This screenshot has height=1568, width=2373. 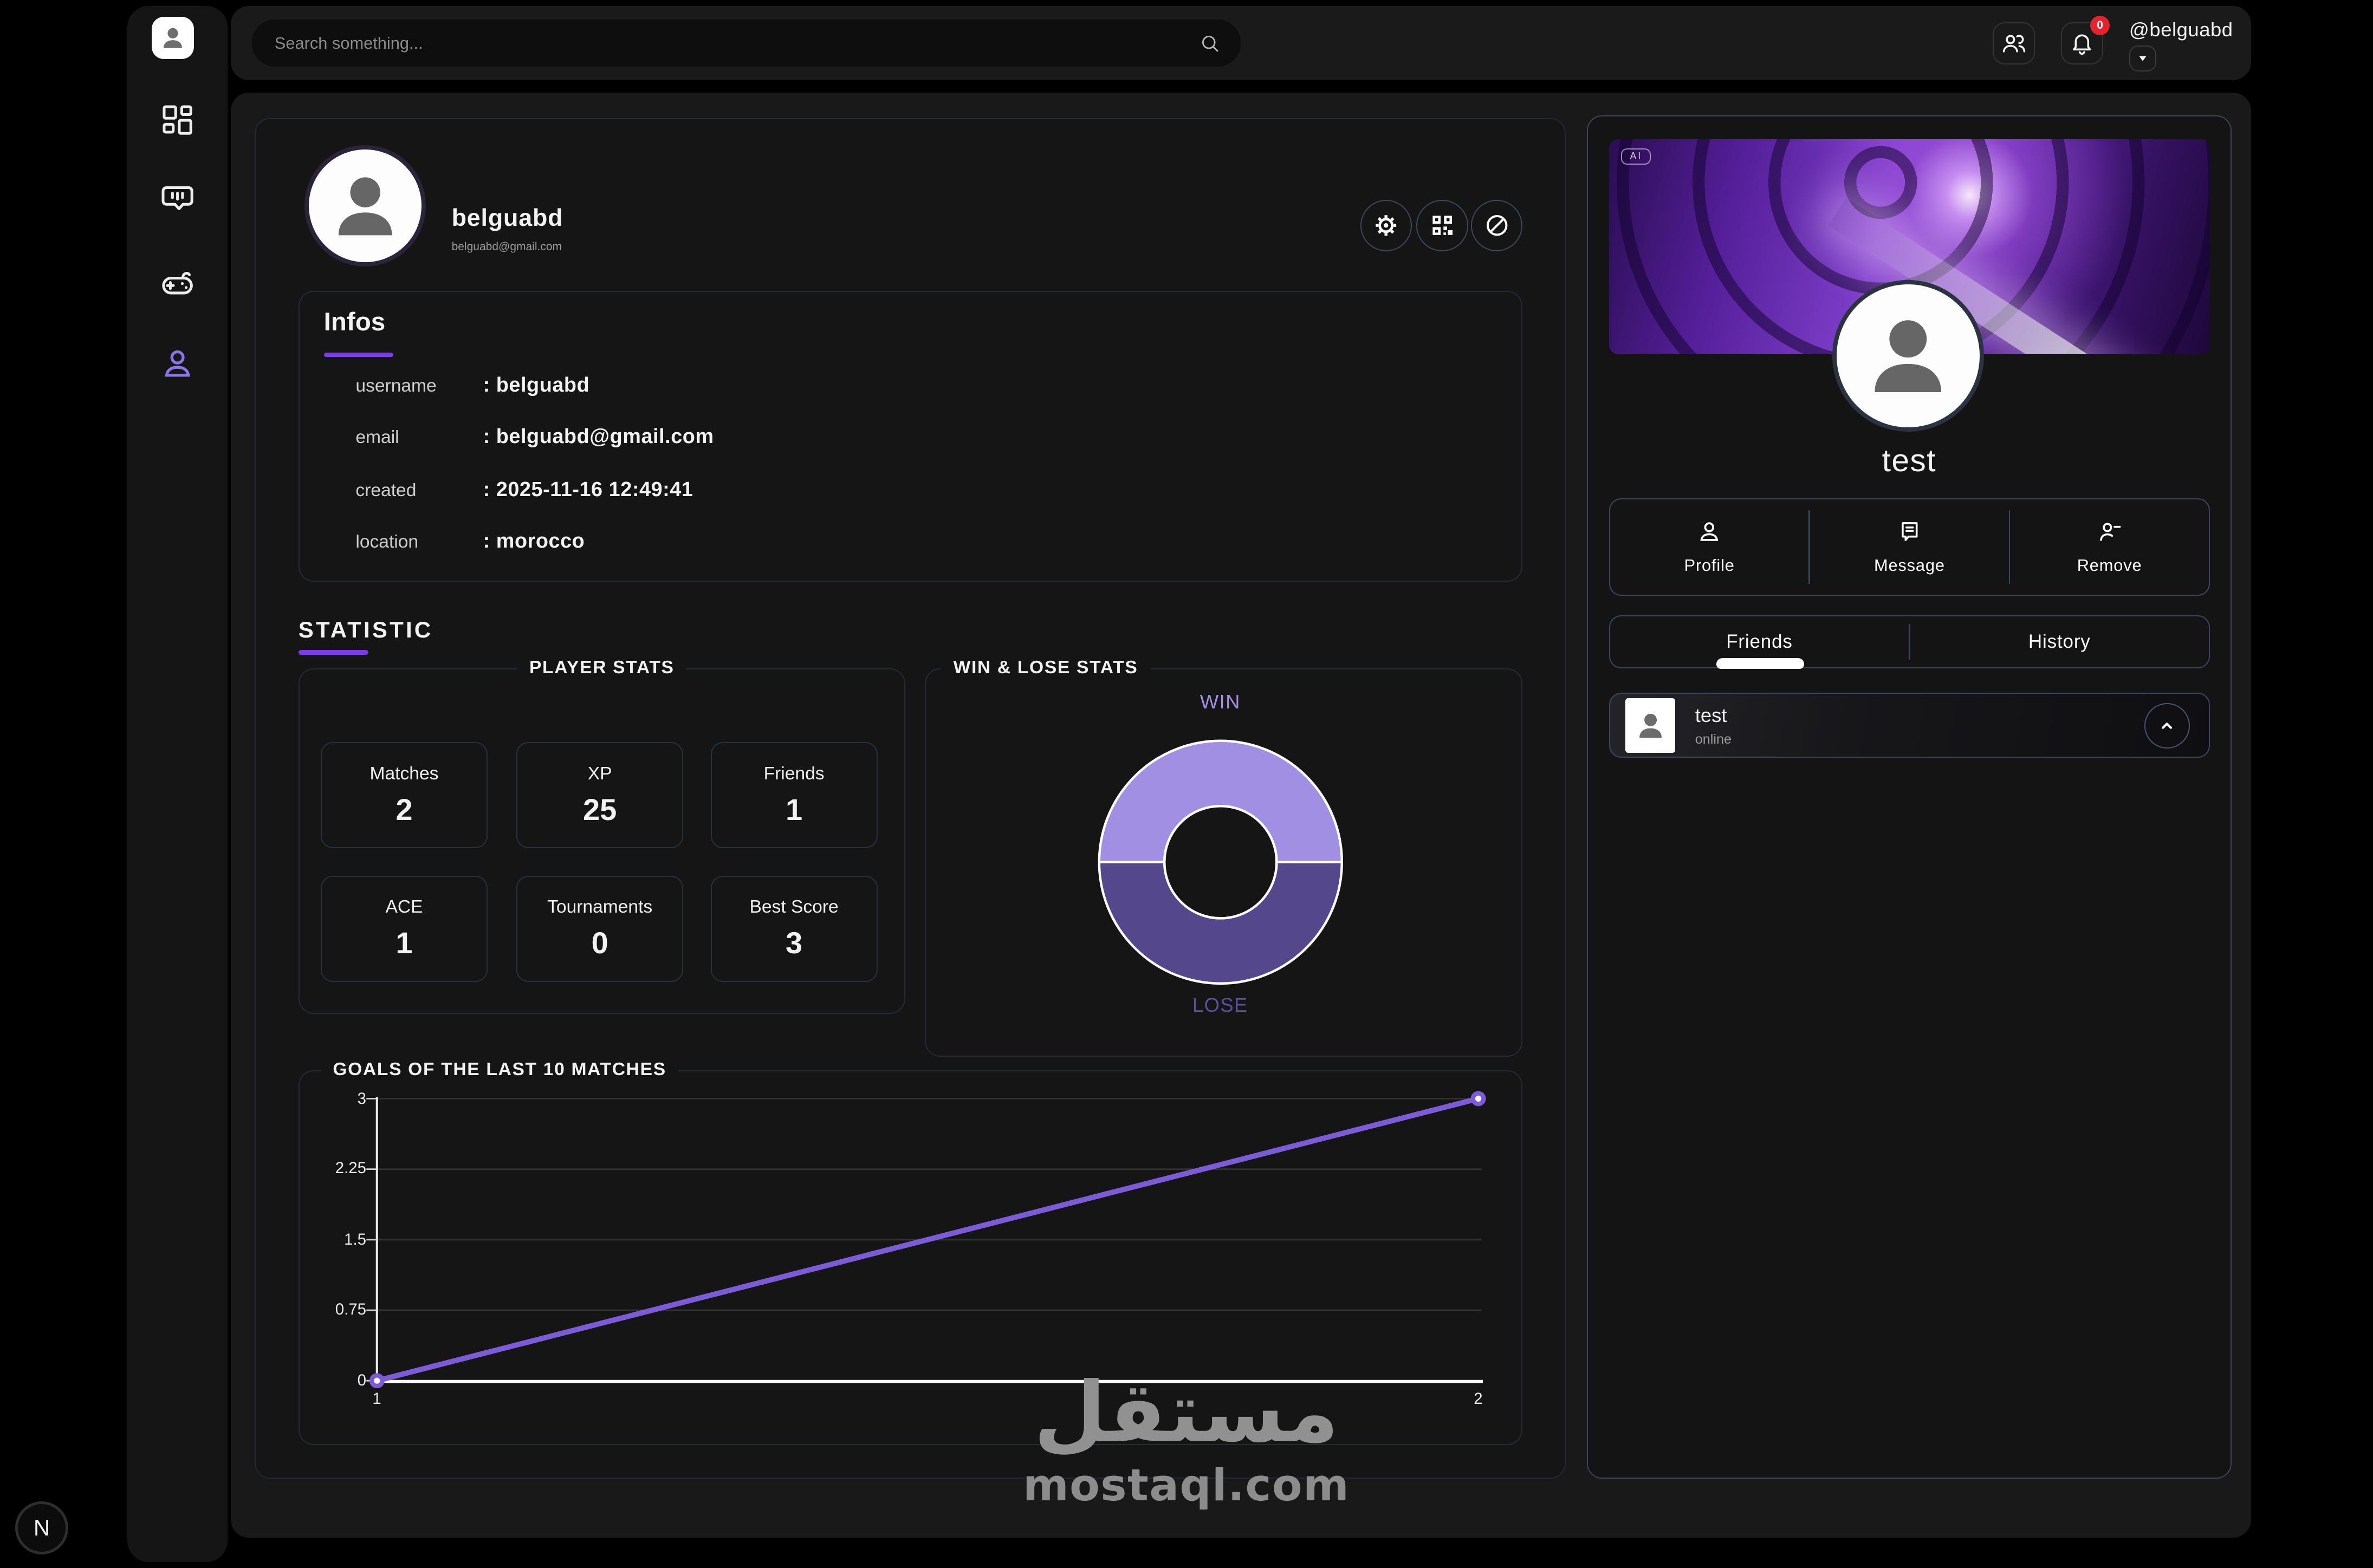 I want to click on topbar: 0 @belguabd, so click(x=1241, y=44).